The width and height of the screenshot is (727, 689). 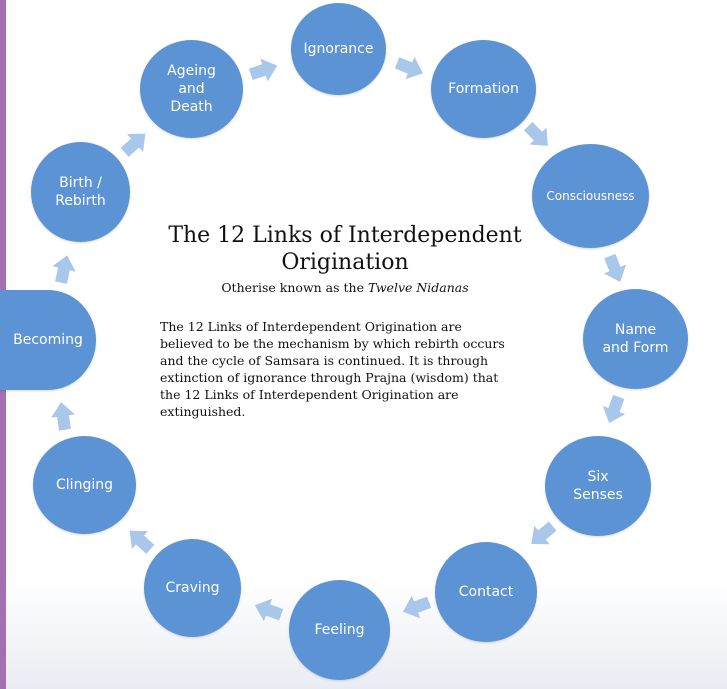 What do you see at coordinates (635, 339) in the screenshot?
I see `node-name-and-form: Name and Form` at bounding box center [635, 339].